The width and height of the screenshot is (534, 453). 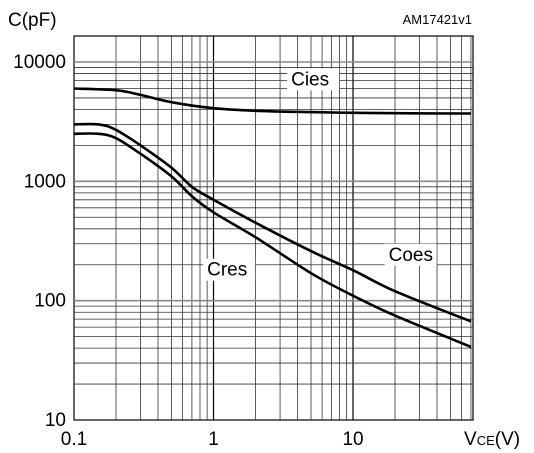 I want to click on y-tick-label: 10, so click(x=55, y=420).